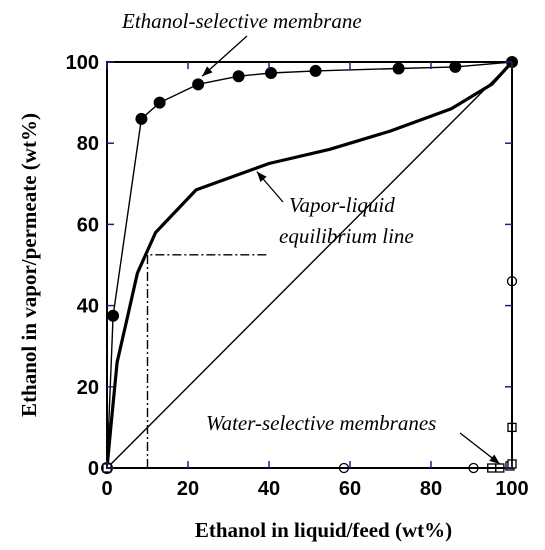 This screenshot has width=545, height=550. Describe the element at coordinates (93, 469) in the screenshot. I see `y-tick-label-0: 0` at that location.